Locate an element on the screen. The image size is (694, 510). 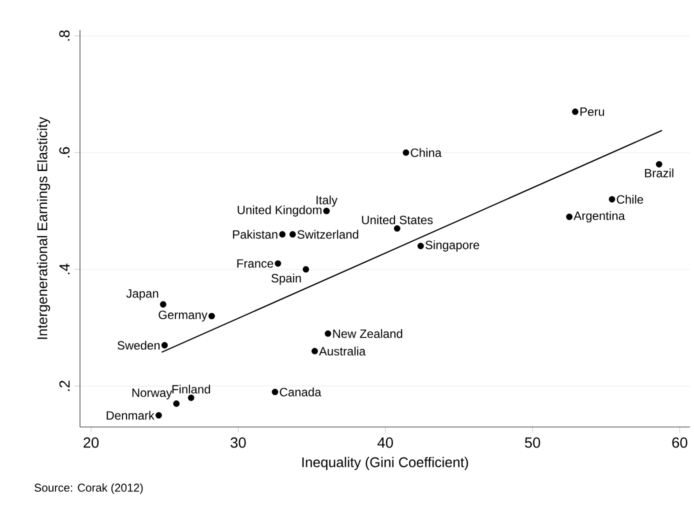
annotation: Singapore is located at coordinates (453, 246).